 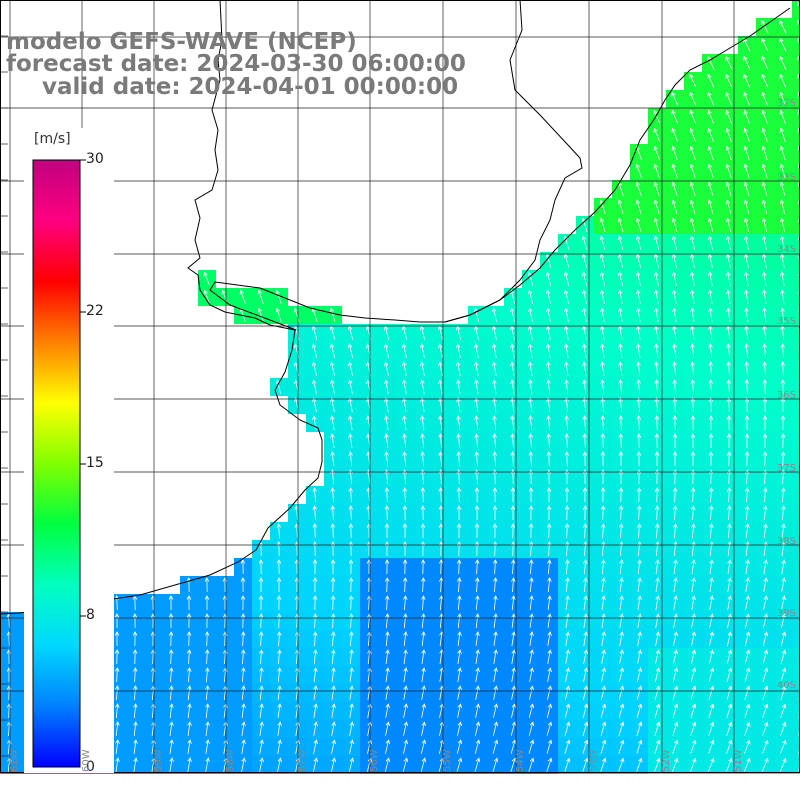 I want to click on lat-label: 40S, so click(x=786, y=685).